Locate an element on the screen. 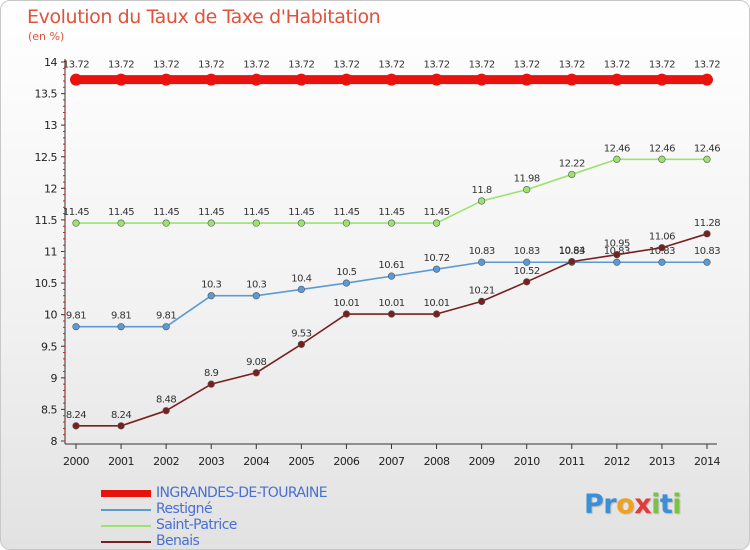 Image resolution: width=750 pixels, height=550 pixels. x-tick-label: 2004 is located at coordinates (256, 461).